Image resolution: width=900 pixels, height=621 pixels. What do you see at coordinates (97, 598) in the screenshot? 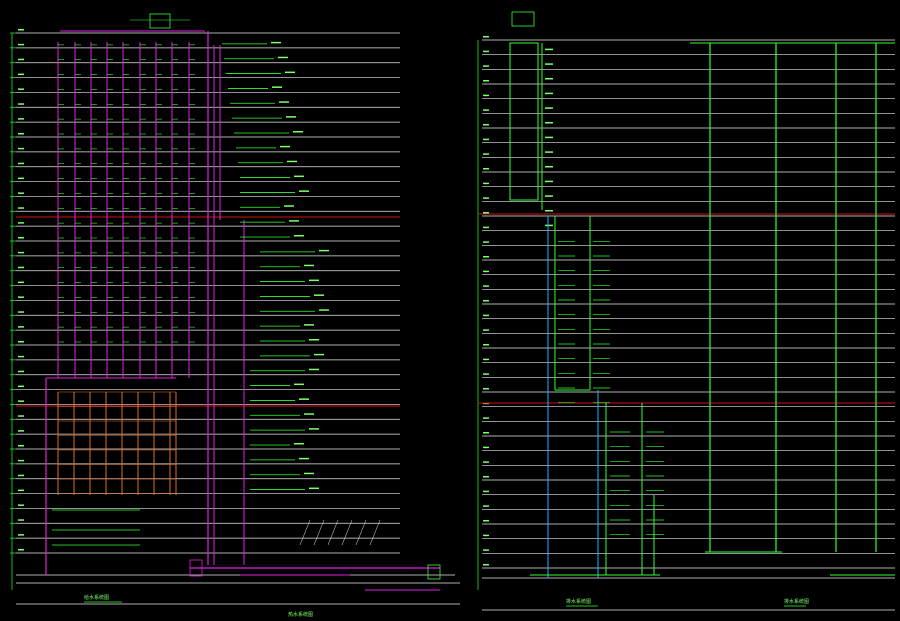
I see `left-caption: 给水系统图` at bounding box center [97, 598].